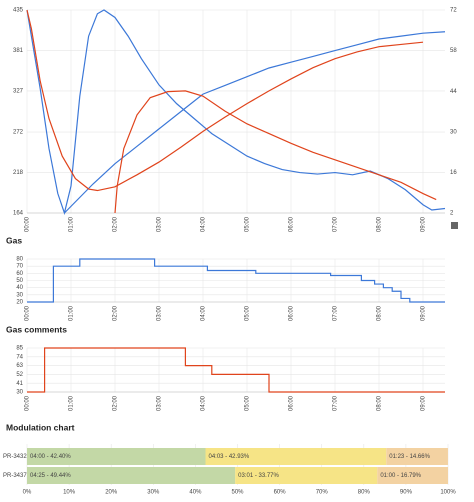 This screenshot has height=502, width=474. What do you see at coordinates (453, 132) in the screenshot?
I see `y2-tick-label: 30` at bounding box center [453, 132].